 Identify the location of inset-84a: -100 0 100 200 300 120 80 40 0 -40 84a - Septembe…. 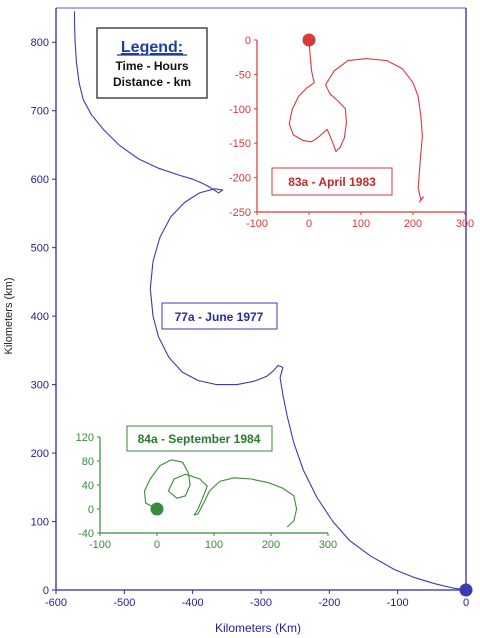
(207, 488).